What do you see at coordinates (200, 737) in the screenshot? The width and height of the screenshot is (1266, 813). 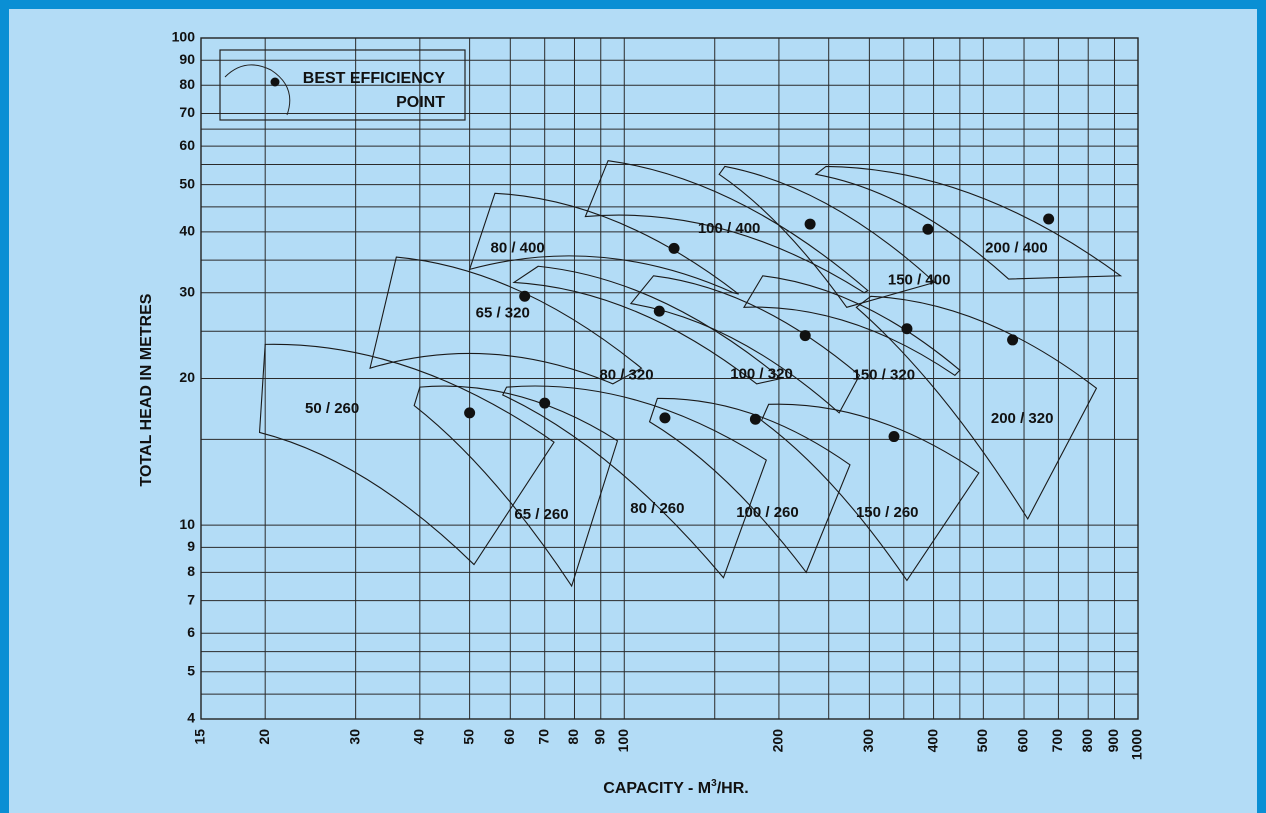 I see `x-tick-label: 15` at bounding box center [200, 737].